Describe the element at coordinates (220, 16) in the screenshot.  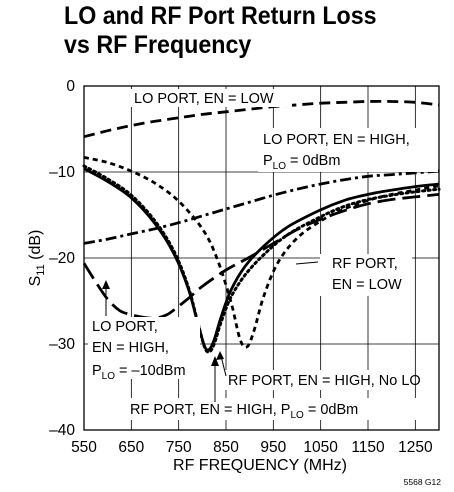
I see `chart-title-line-1: LO and RF Port Return Loss` at that location.